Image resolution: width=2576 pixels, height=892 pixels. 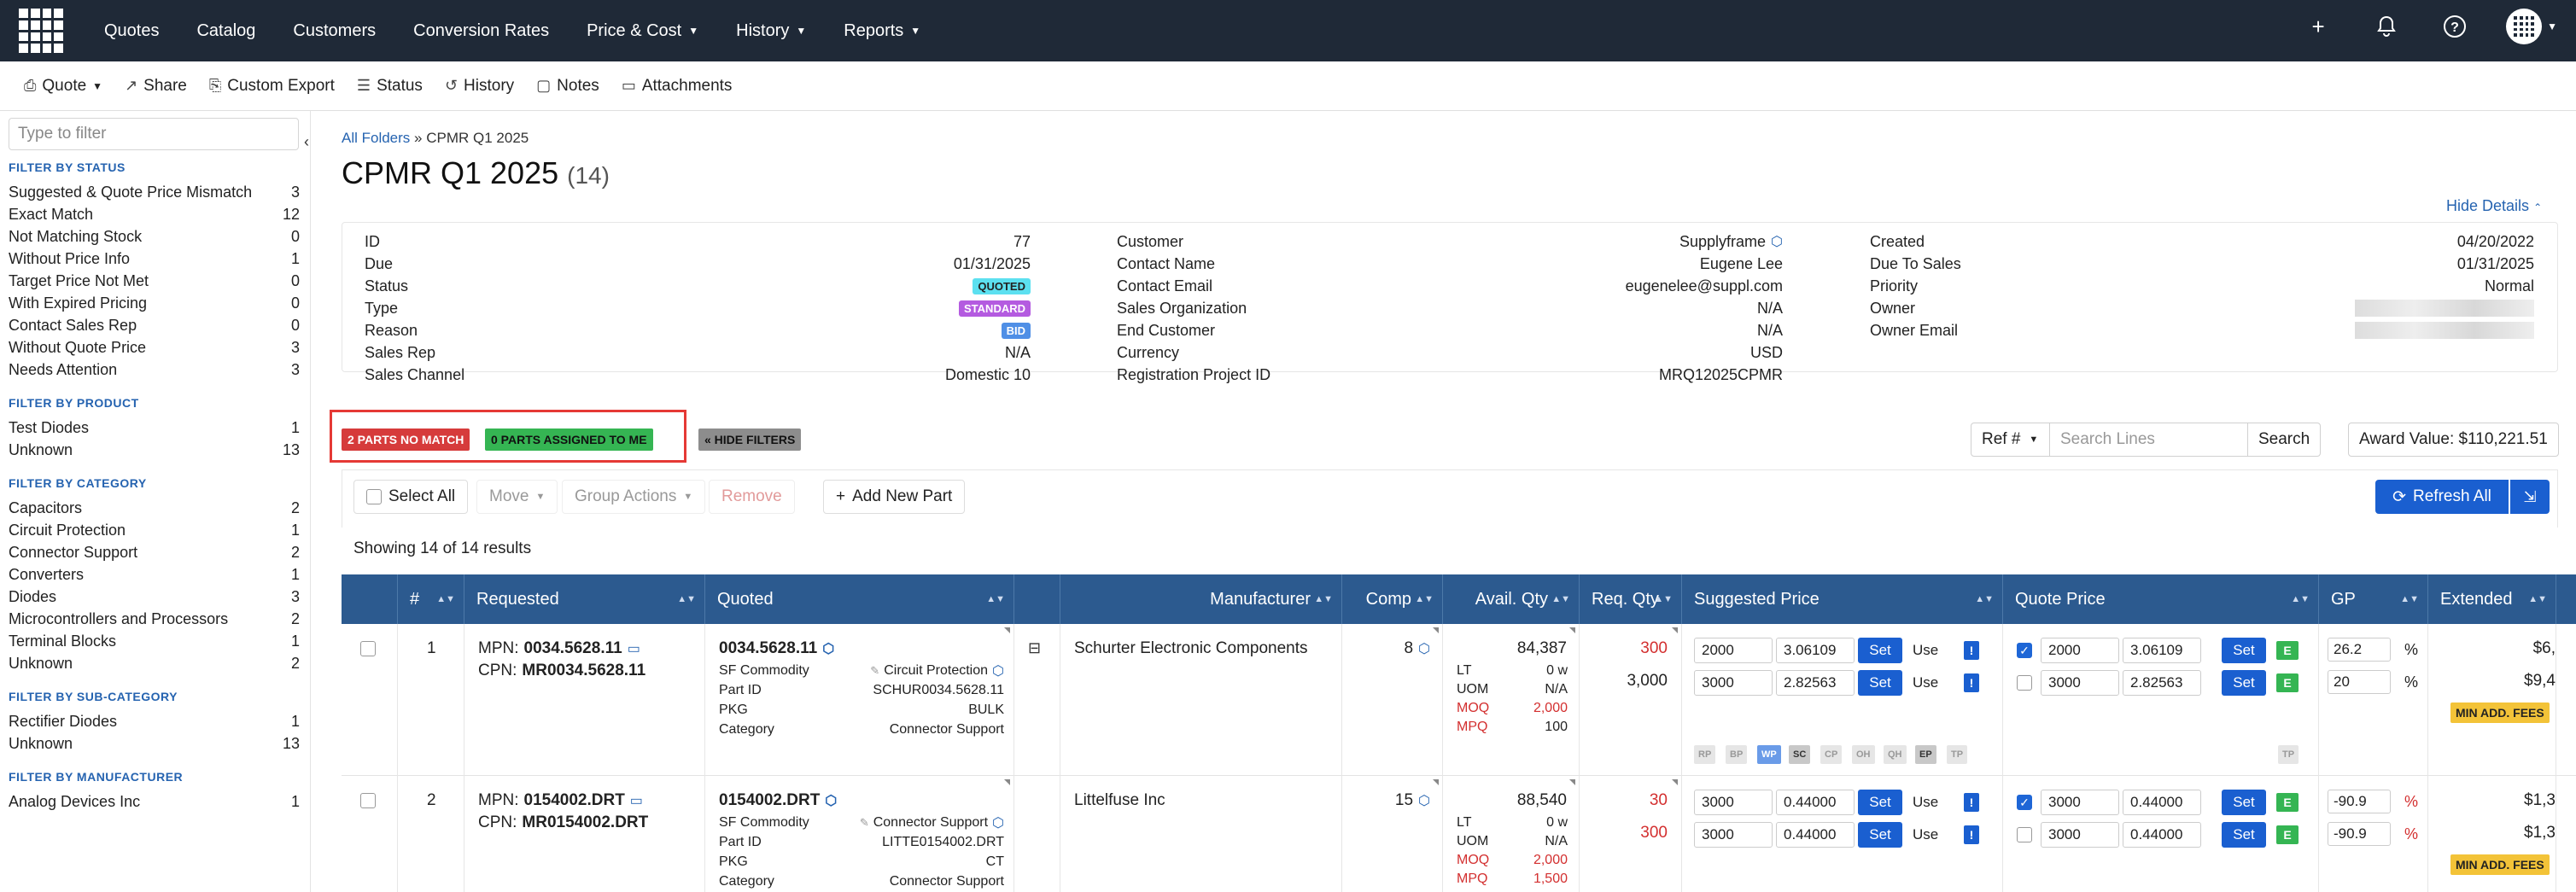 What do you see at coordinates (155, 663) in the screenshot?
I see `filter-item-unknown: Unknown 2` at bounding box center [155, 663].